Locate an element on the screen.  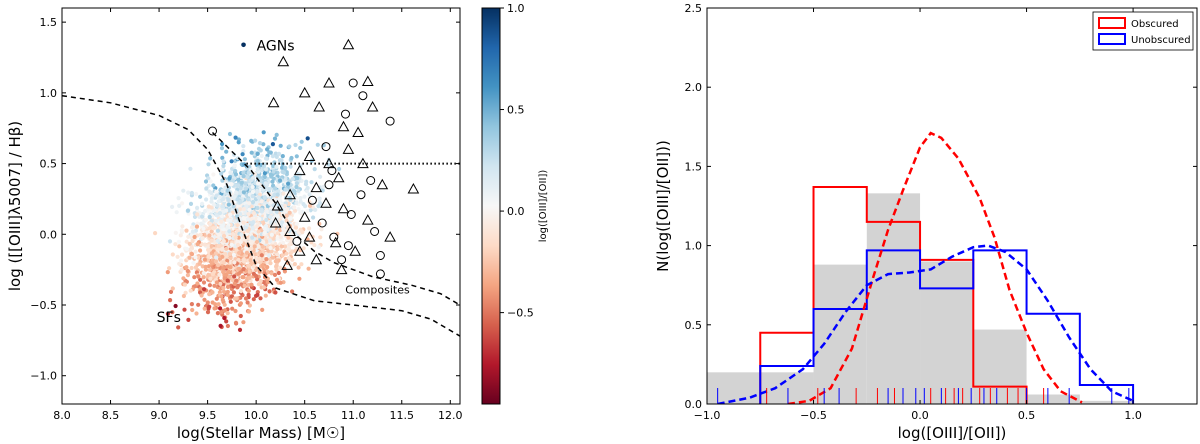
agn-circle-marker is located at coordinates (297, 241).